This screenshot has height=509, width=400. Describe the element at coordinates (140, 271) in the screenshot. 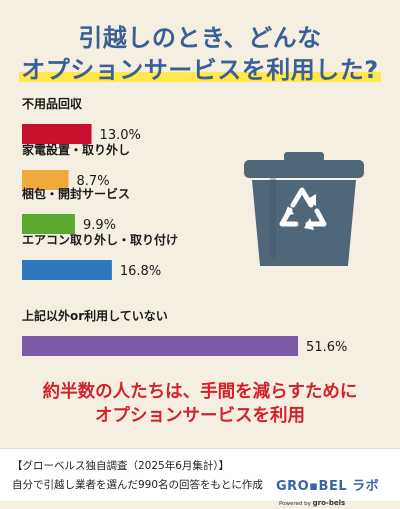

I see `value-label-4: 16.8%` at that location.